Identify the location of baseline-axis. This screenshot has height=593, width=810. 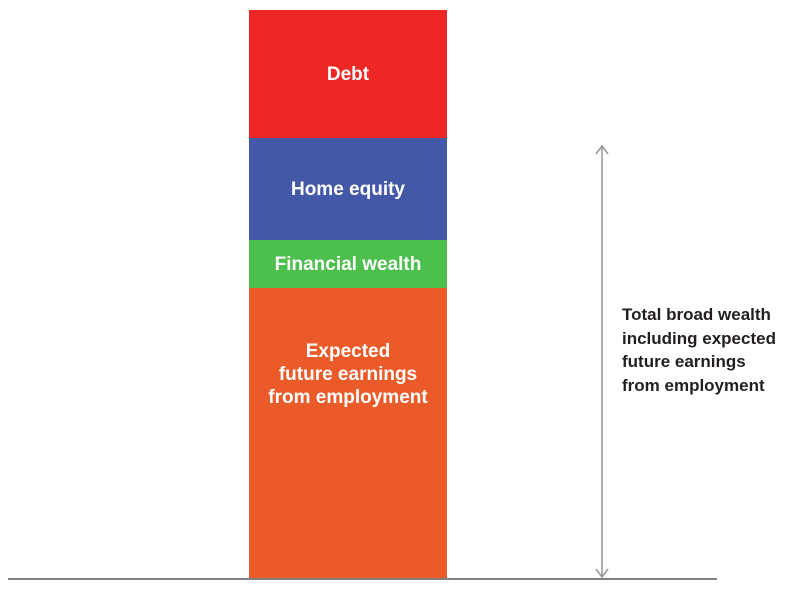
(362, 579).